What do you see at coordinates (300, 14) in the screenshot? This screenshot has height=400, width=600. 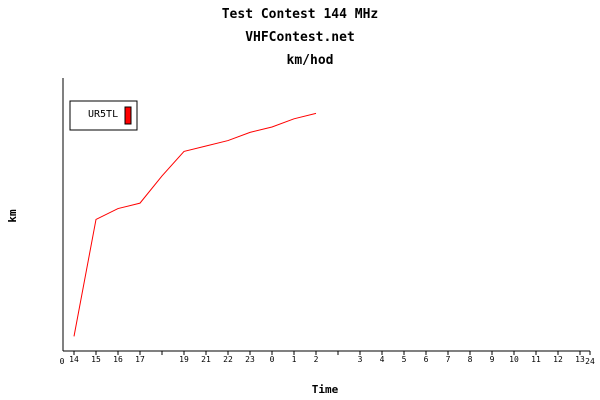 I see `chart-title: Test Contest 144 MHz` at bounding box center [300, 14].